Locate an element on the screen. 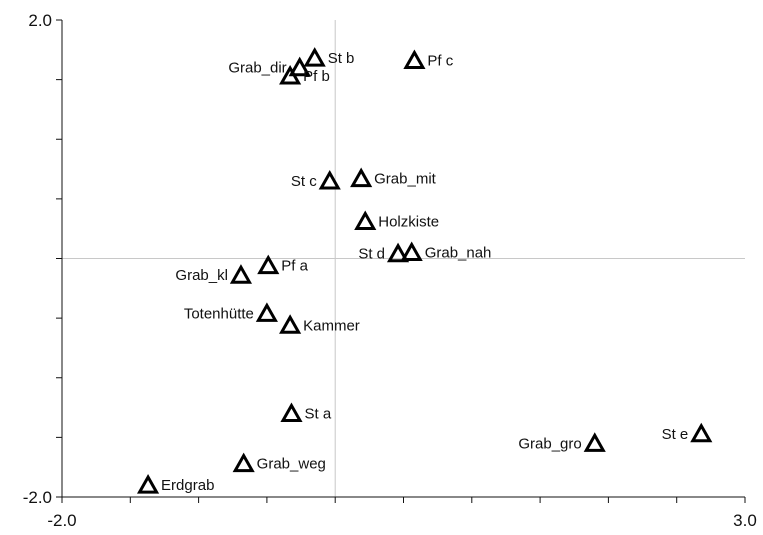 The height and width of the screenshot is (535, 763). scatter-point: Erdgrab is located at coordinates (175, 484).